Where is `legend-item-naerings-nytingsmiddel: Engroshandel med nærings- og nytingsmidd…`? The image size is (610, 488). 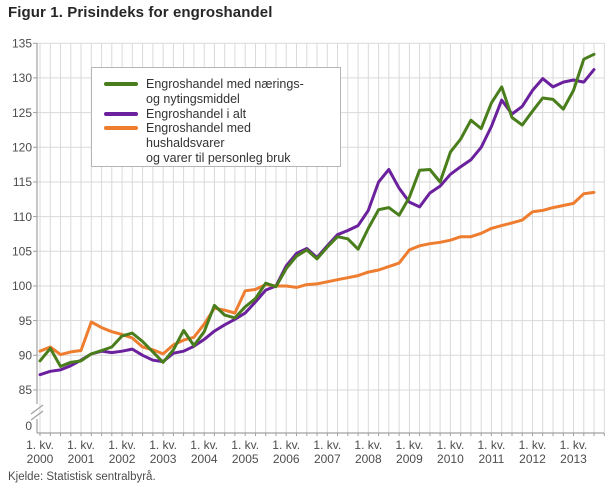 legend-item-naerings-nytingsmiddel: Engroshandel med nærings- og nytingsmidd… is located at coordinates (218, 92).